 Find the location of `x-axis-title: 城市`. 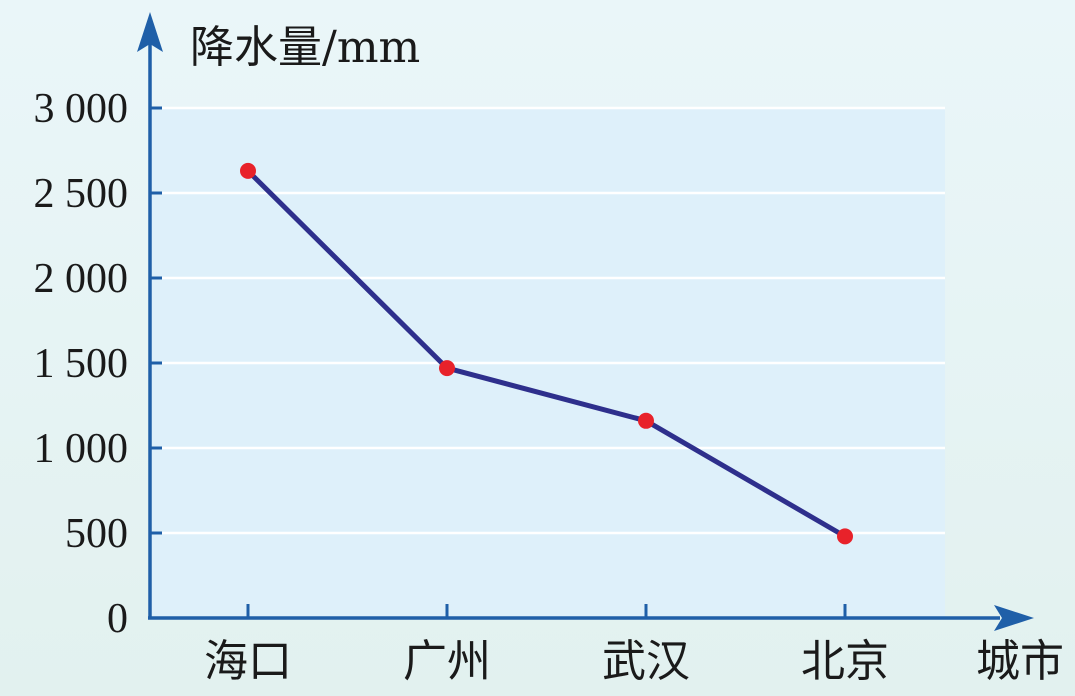

x-axis-title: 城市 is located at coordinates (1020, 661).